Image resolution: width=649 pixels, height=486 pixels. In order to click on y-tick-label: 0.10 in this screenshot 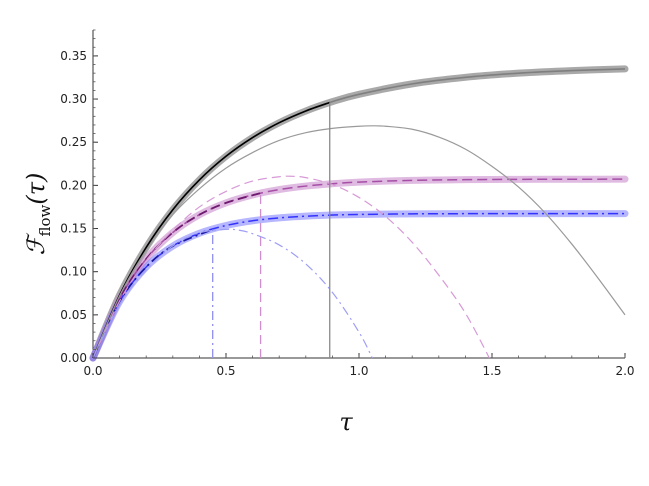, I will do `click(73, 272)`.